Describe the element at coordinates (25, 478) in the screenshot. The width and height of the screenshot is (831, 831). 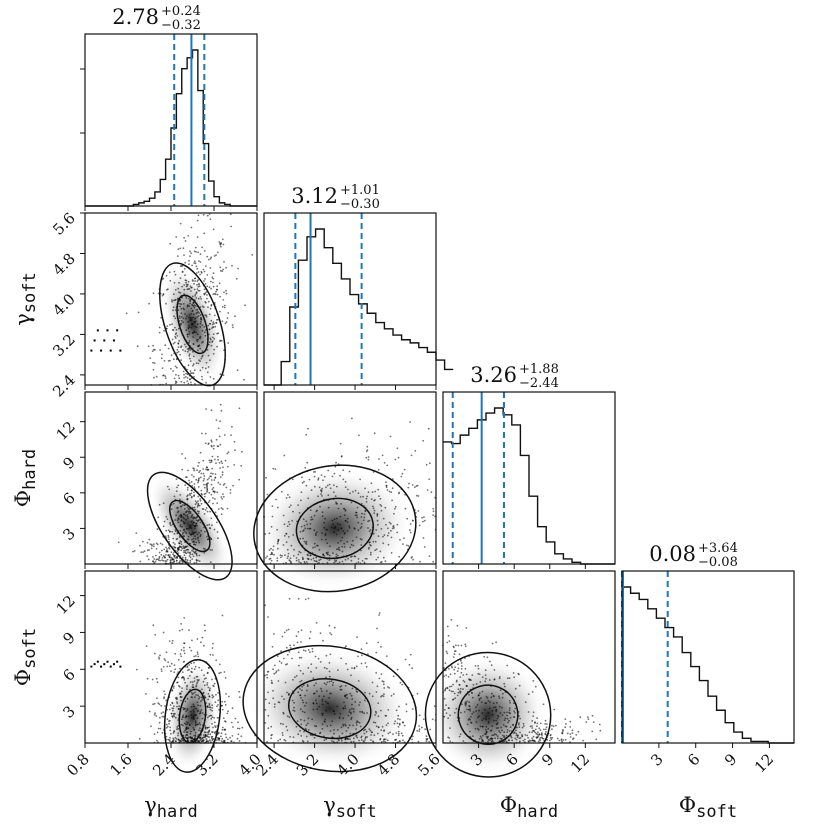
I see `y-axis-label-phi_hard: Φhard` at that location.